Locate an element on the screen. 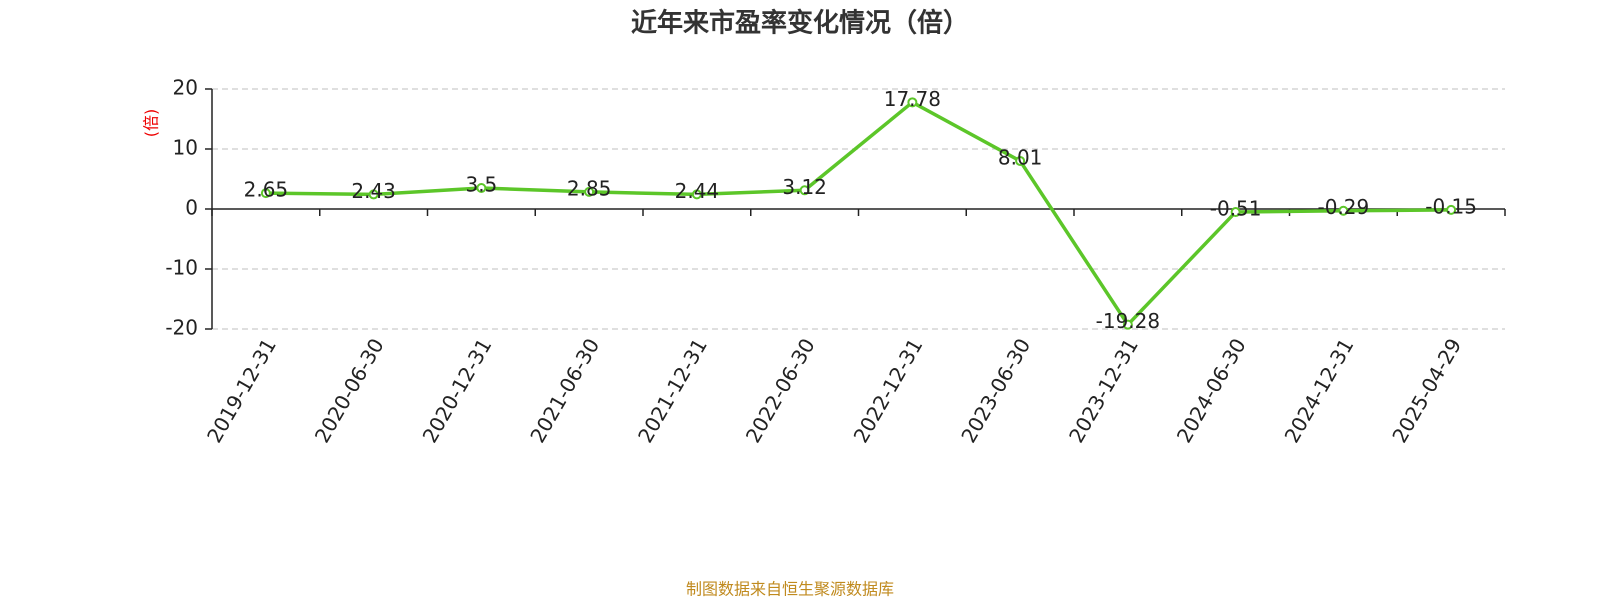 This screenshot has height=604, width=1600. x-tick-label: 2023-06-30 is located at coordinates (995, 390).